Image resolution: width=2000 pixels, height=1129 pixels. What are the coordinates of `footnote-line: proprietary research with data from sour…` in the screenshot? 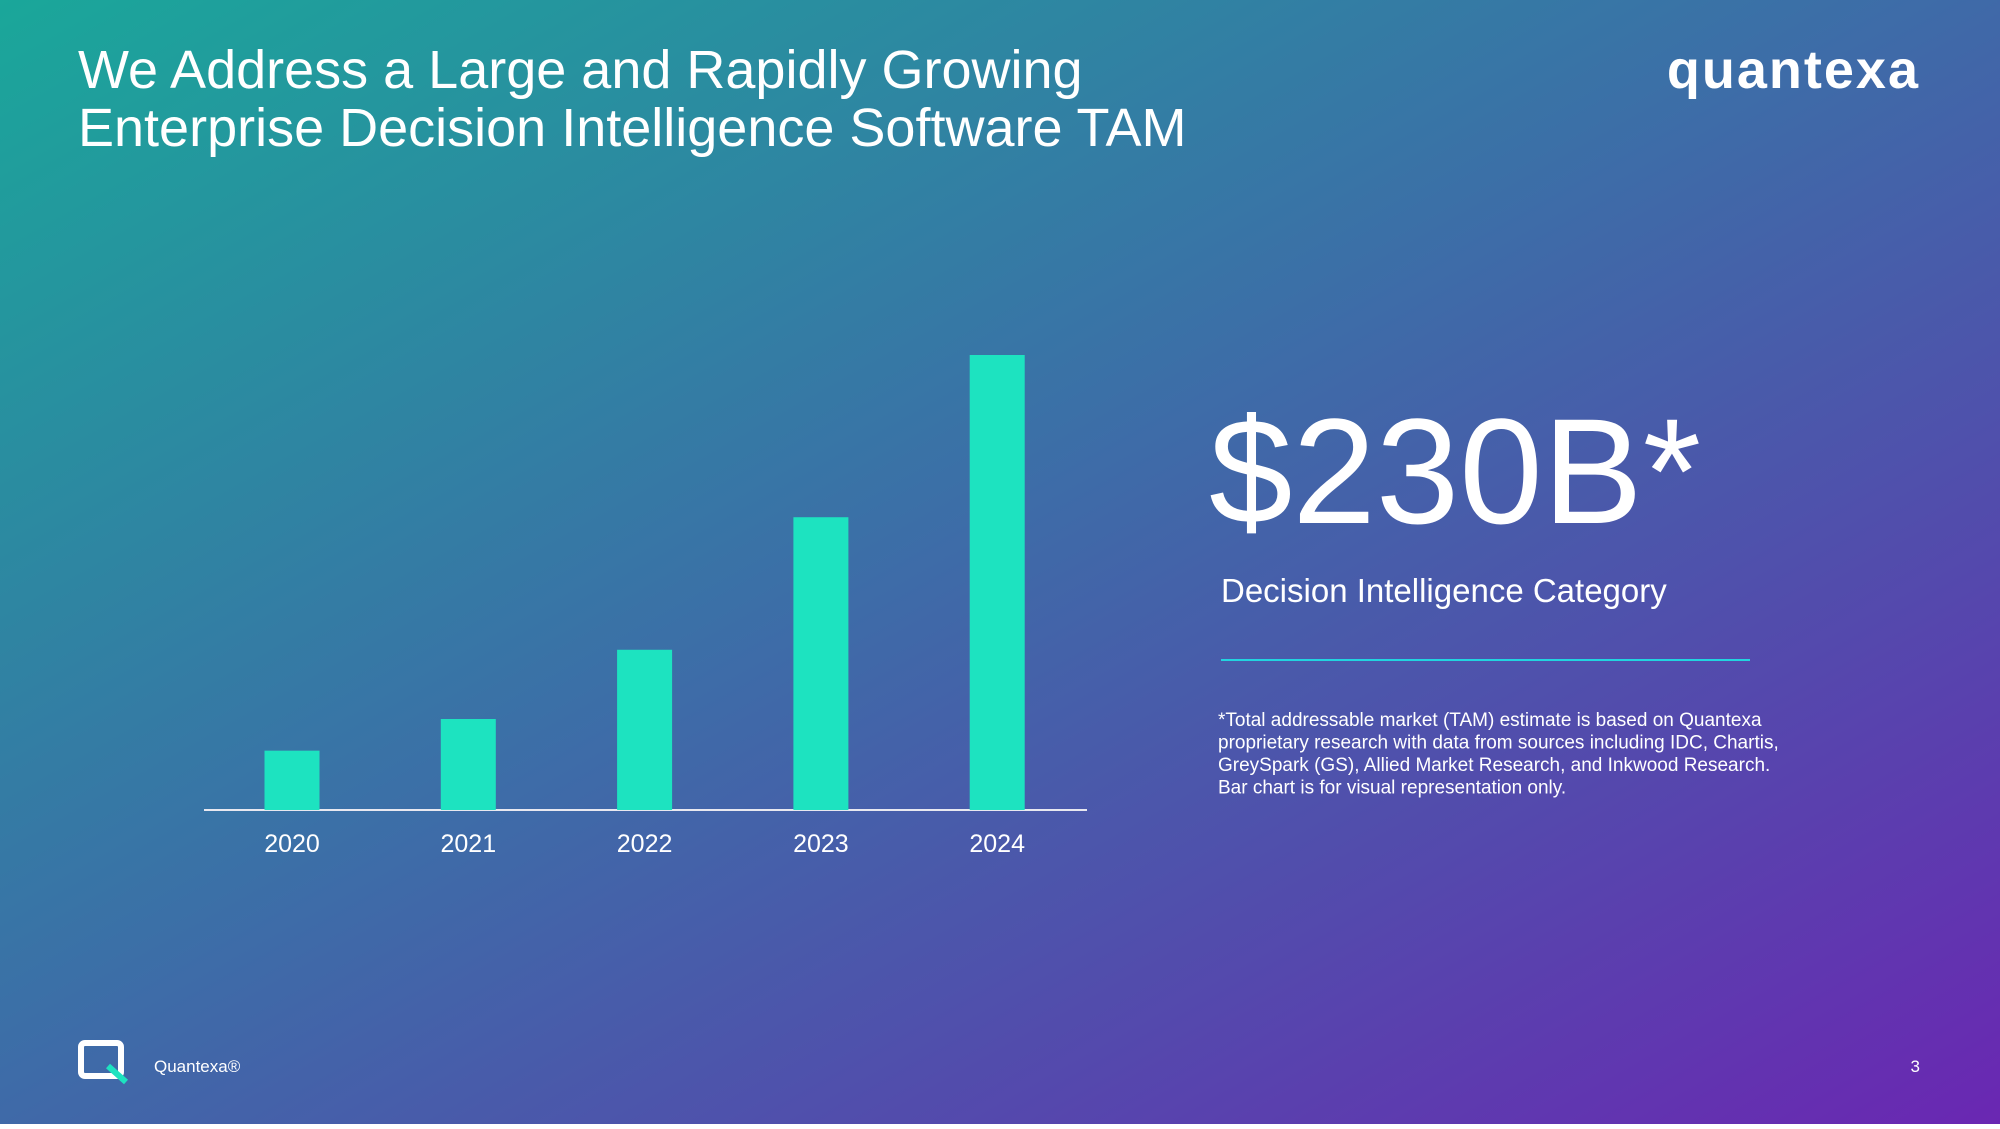 It's located at (1498, 743).